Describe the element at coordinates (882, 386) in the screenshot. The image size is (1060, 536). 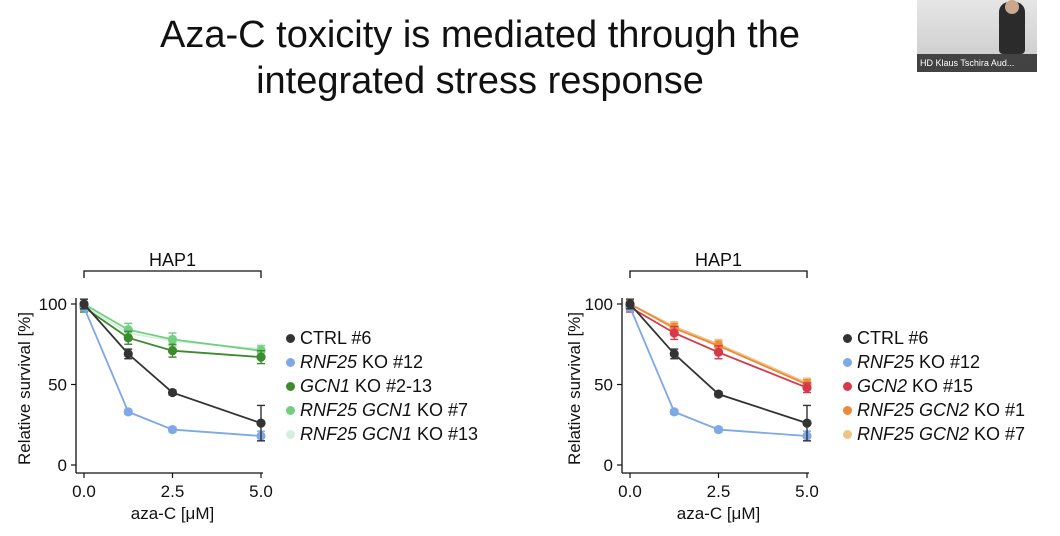
I see `legend-gene-label: GCN2` at that location.